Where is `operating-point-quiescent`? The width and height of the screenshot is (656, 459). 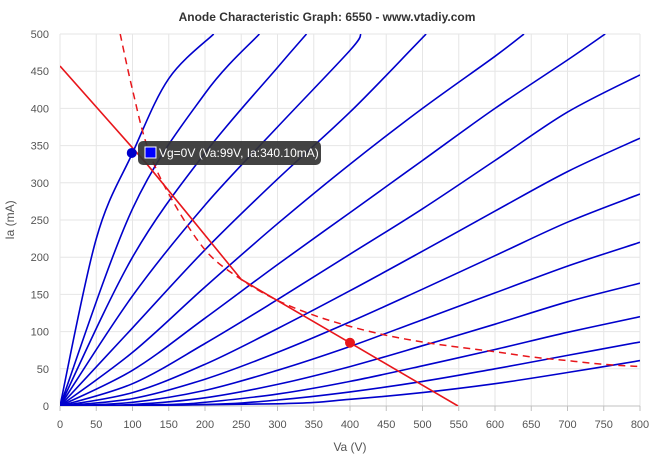 operating-point-quiescent is located at coordinates (350, 342).